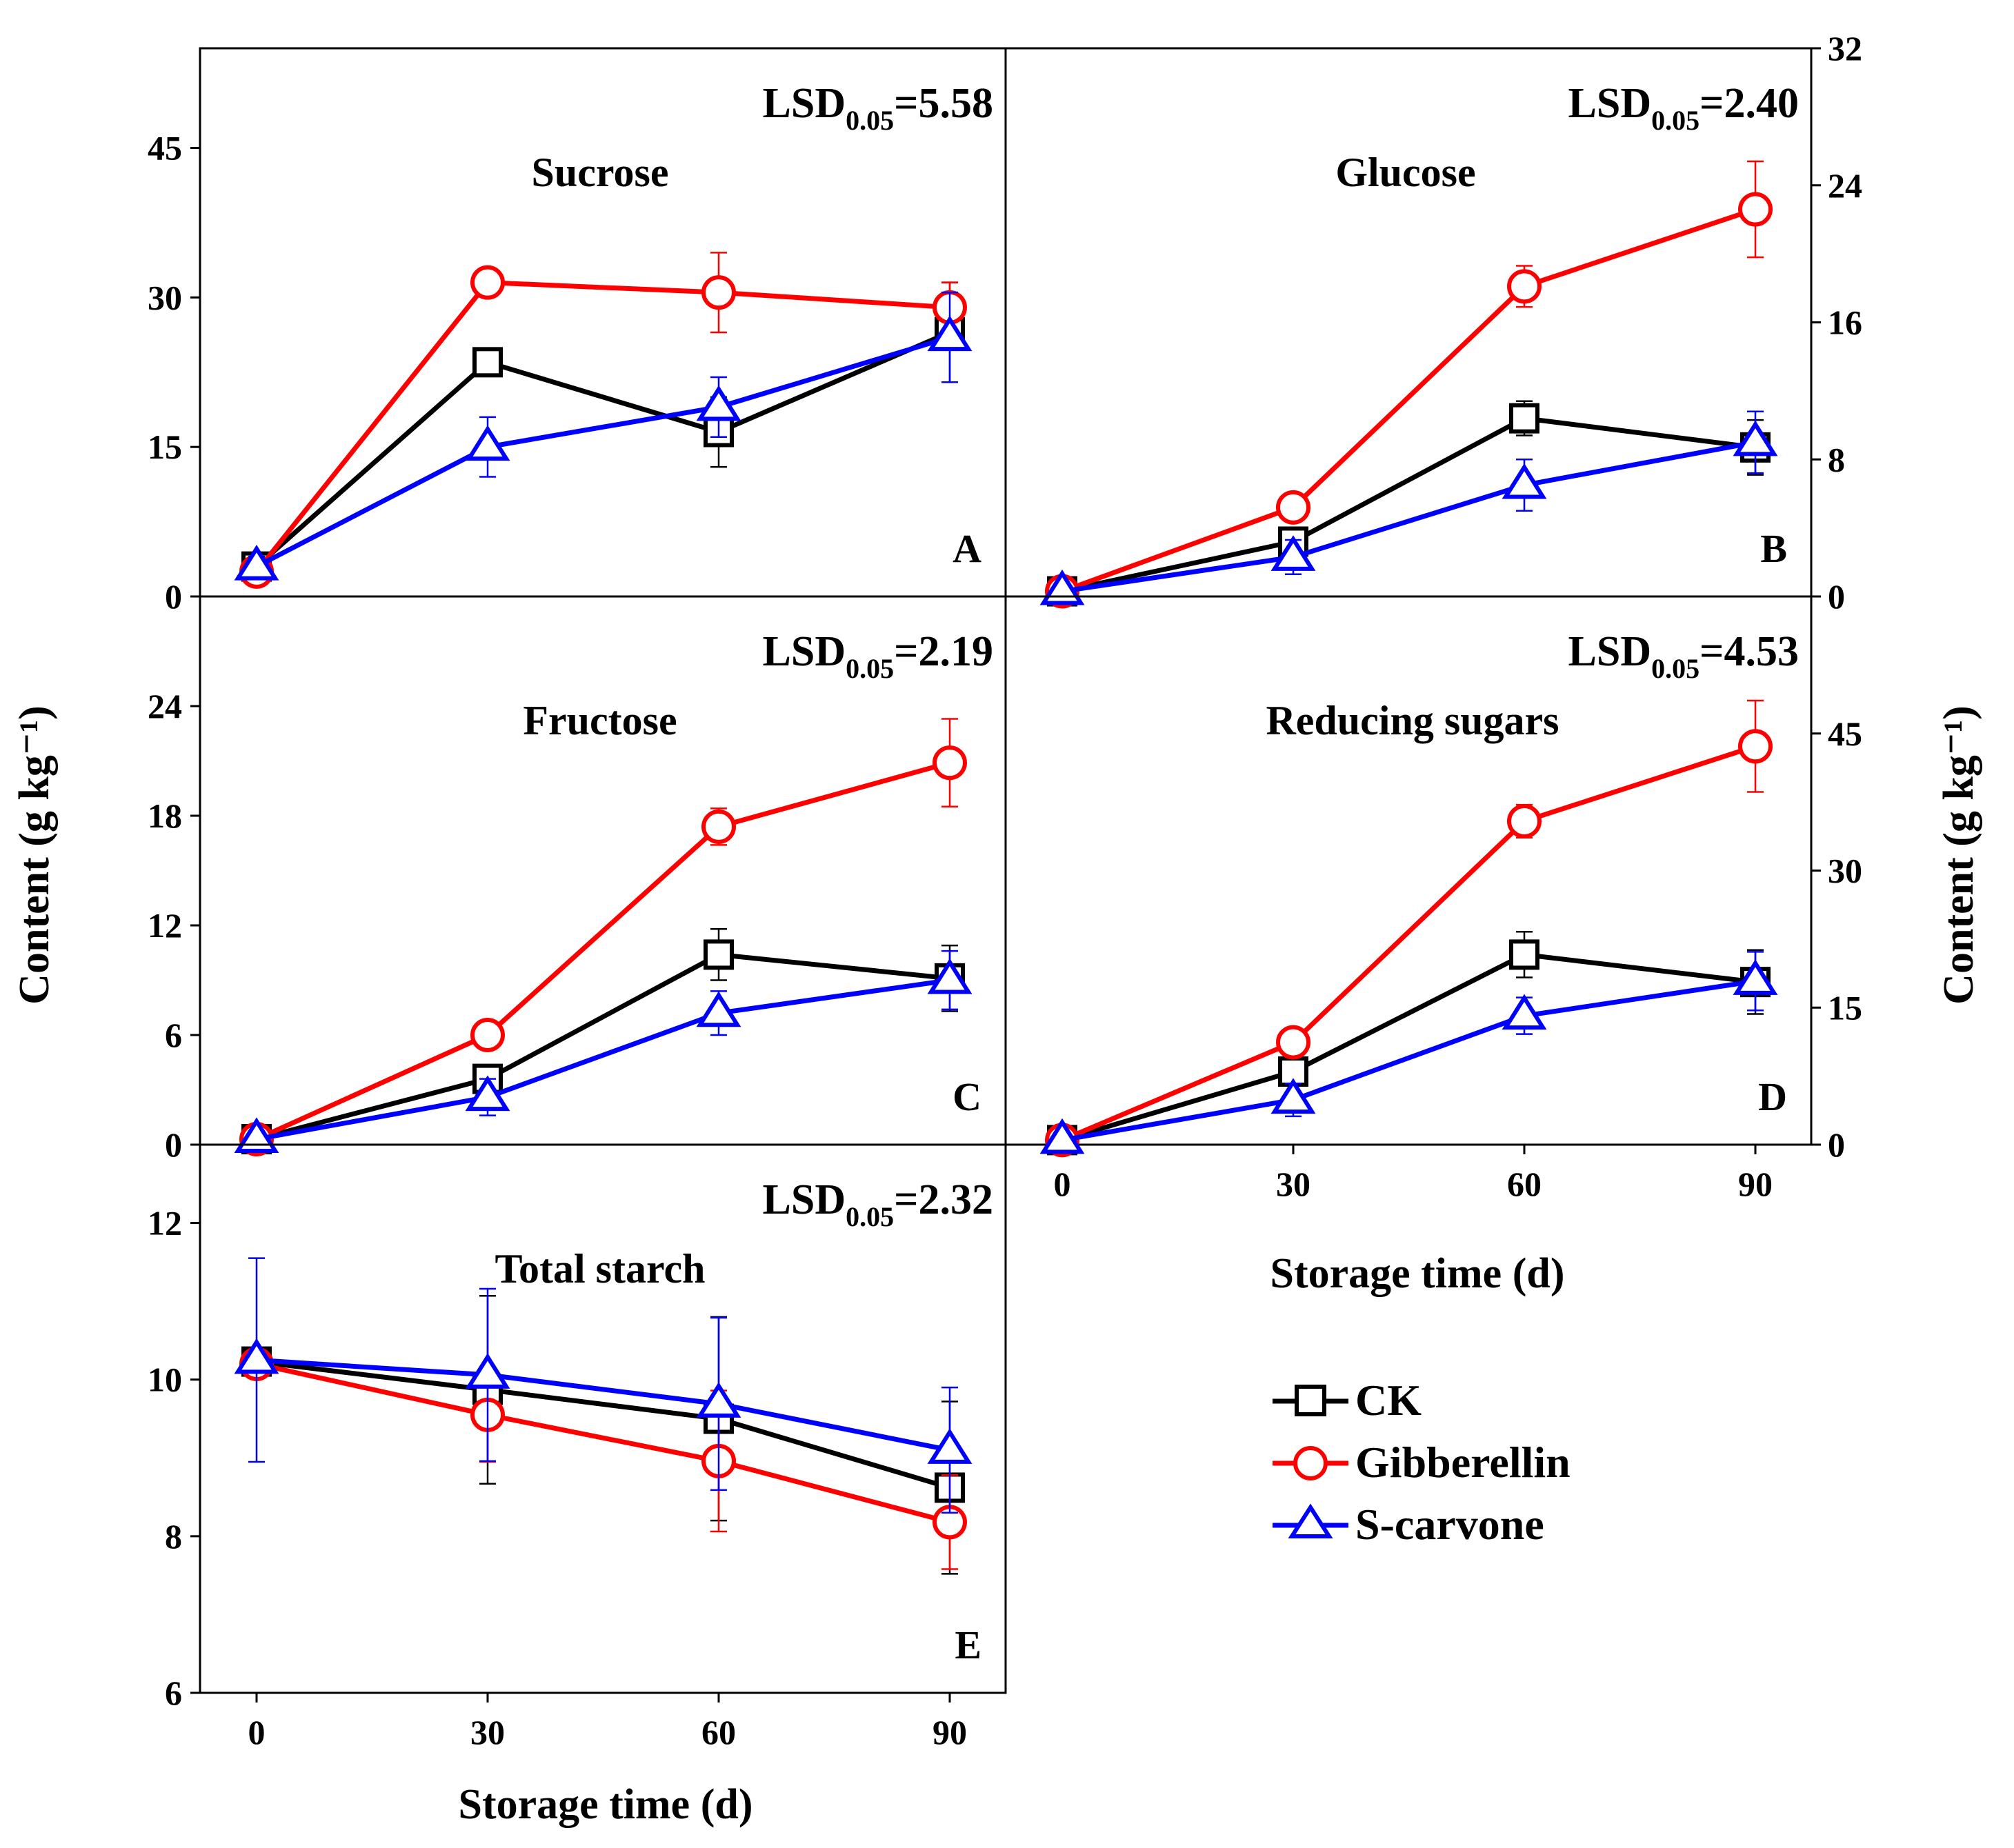 The image size is (2014, 1848). Describe the element at coordinates (878, 1204) in the screenshot. I see `lsd-label: LSD0.05=2.32` at that location.